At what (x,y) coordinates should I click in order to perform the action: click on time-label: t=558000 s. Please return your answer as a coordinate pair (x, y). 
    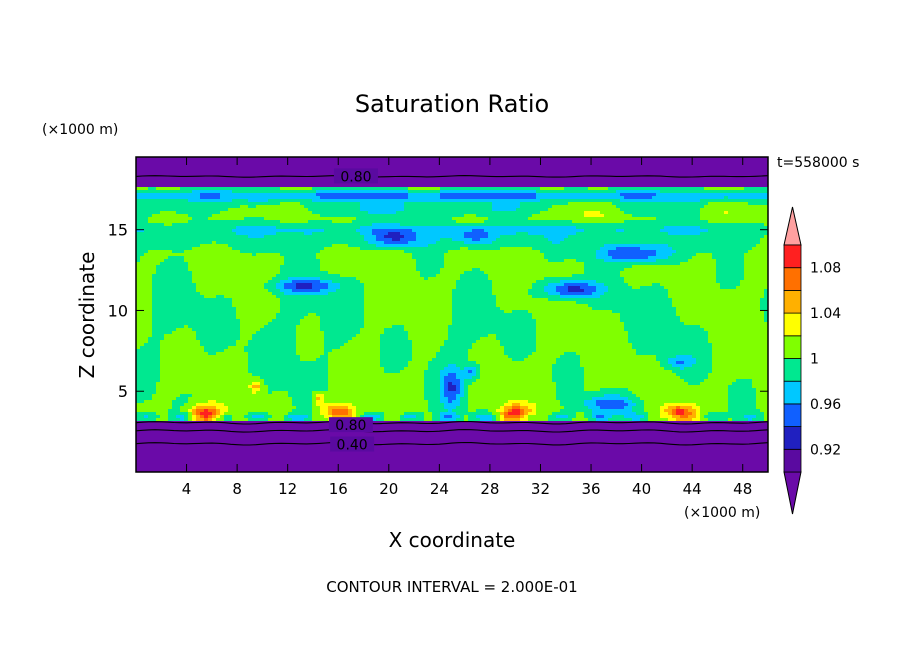
    Looking at the image, I should click on (818, 163).